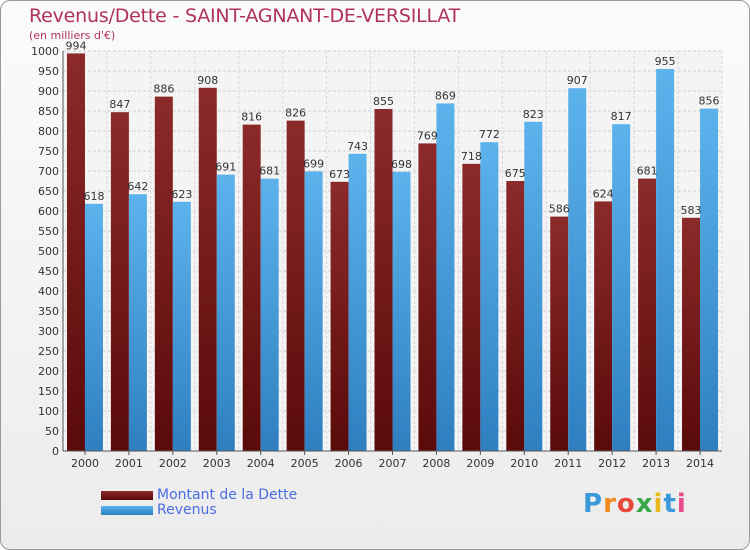  I want to click on legend-label-debt: Montant de la Dette, so click(227, 495).